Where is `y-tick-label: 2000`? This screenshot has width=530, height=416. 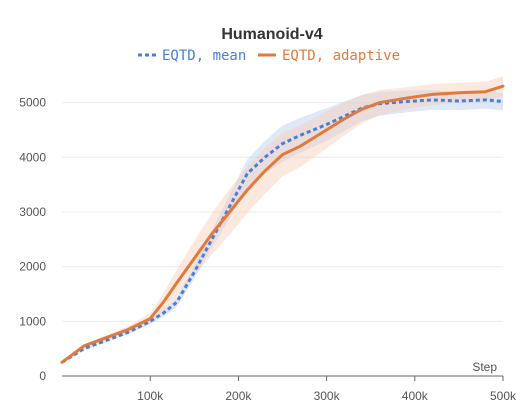
y-tick-label: 2000 is located at coordinates (32, 267).